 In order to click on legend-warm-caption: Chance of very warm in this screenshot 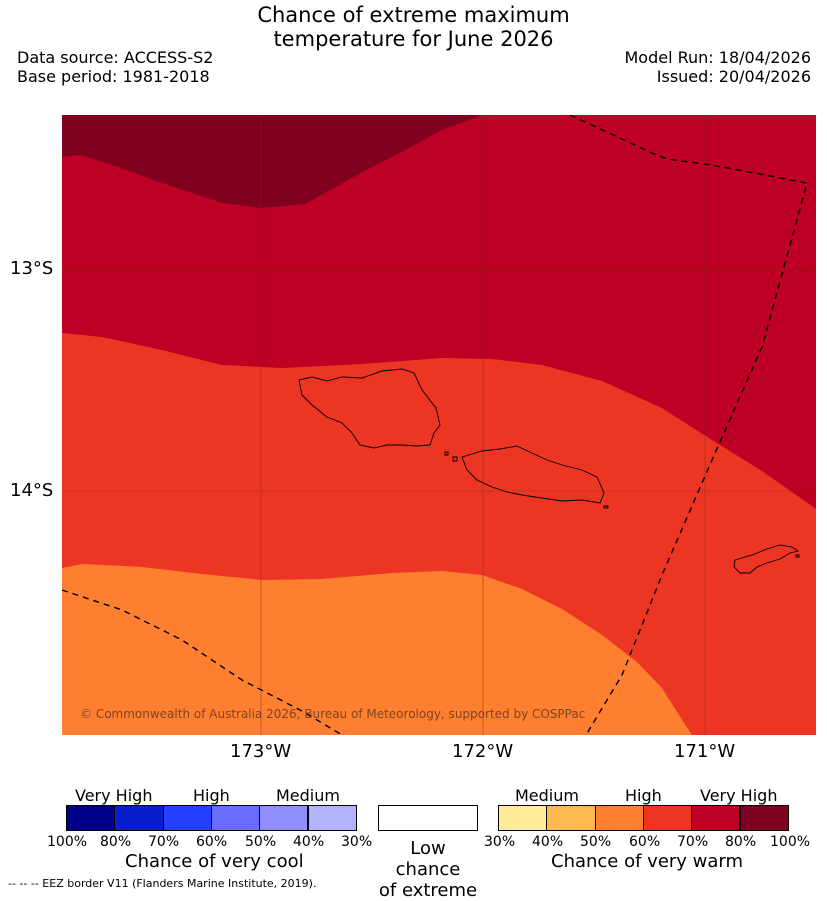, I will do `click(647, 861)`.